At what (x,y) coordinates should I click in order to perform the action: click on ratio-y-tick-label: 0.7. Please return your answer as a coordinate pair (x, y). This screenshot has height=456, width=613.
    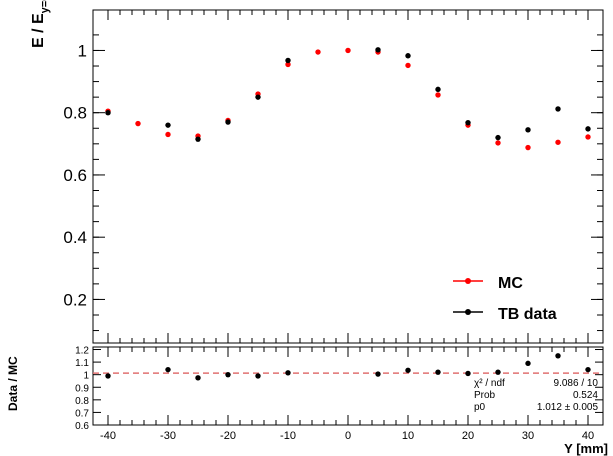
    Looking at the image, I should click on (82, 413).